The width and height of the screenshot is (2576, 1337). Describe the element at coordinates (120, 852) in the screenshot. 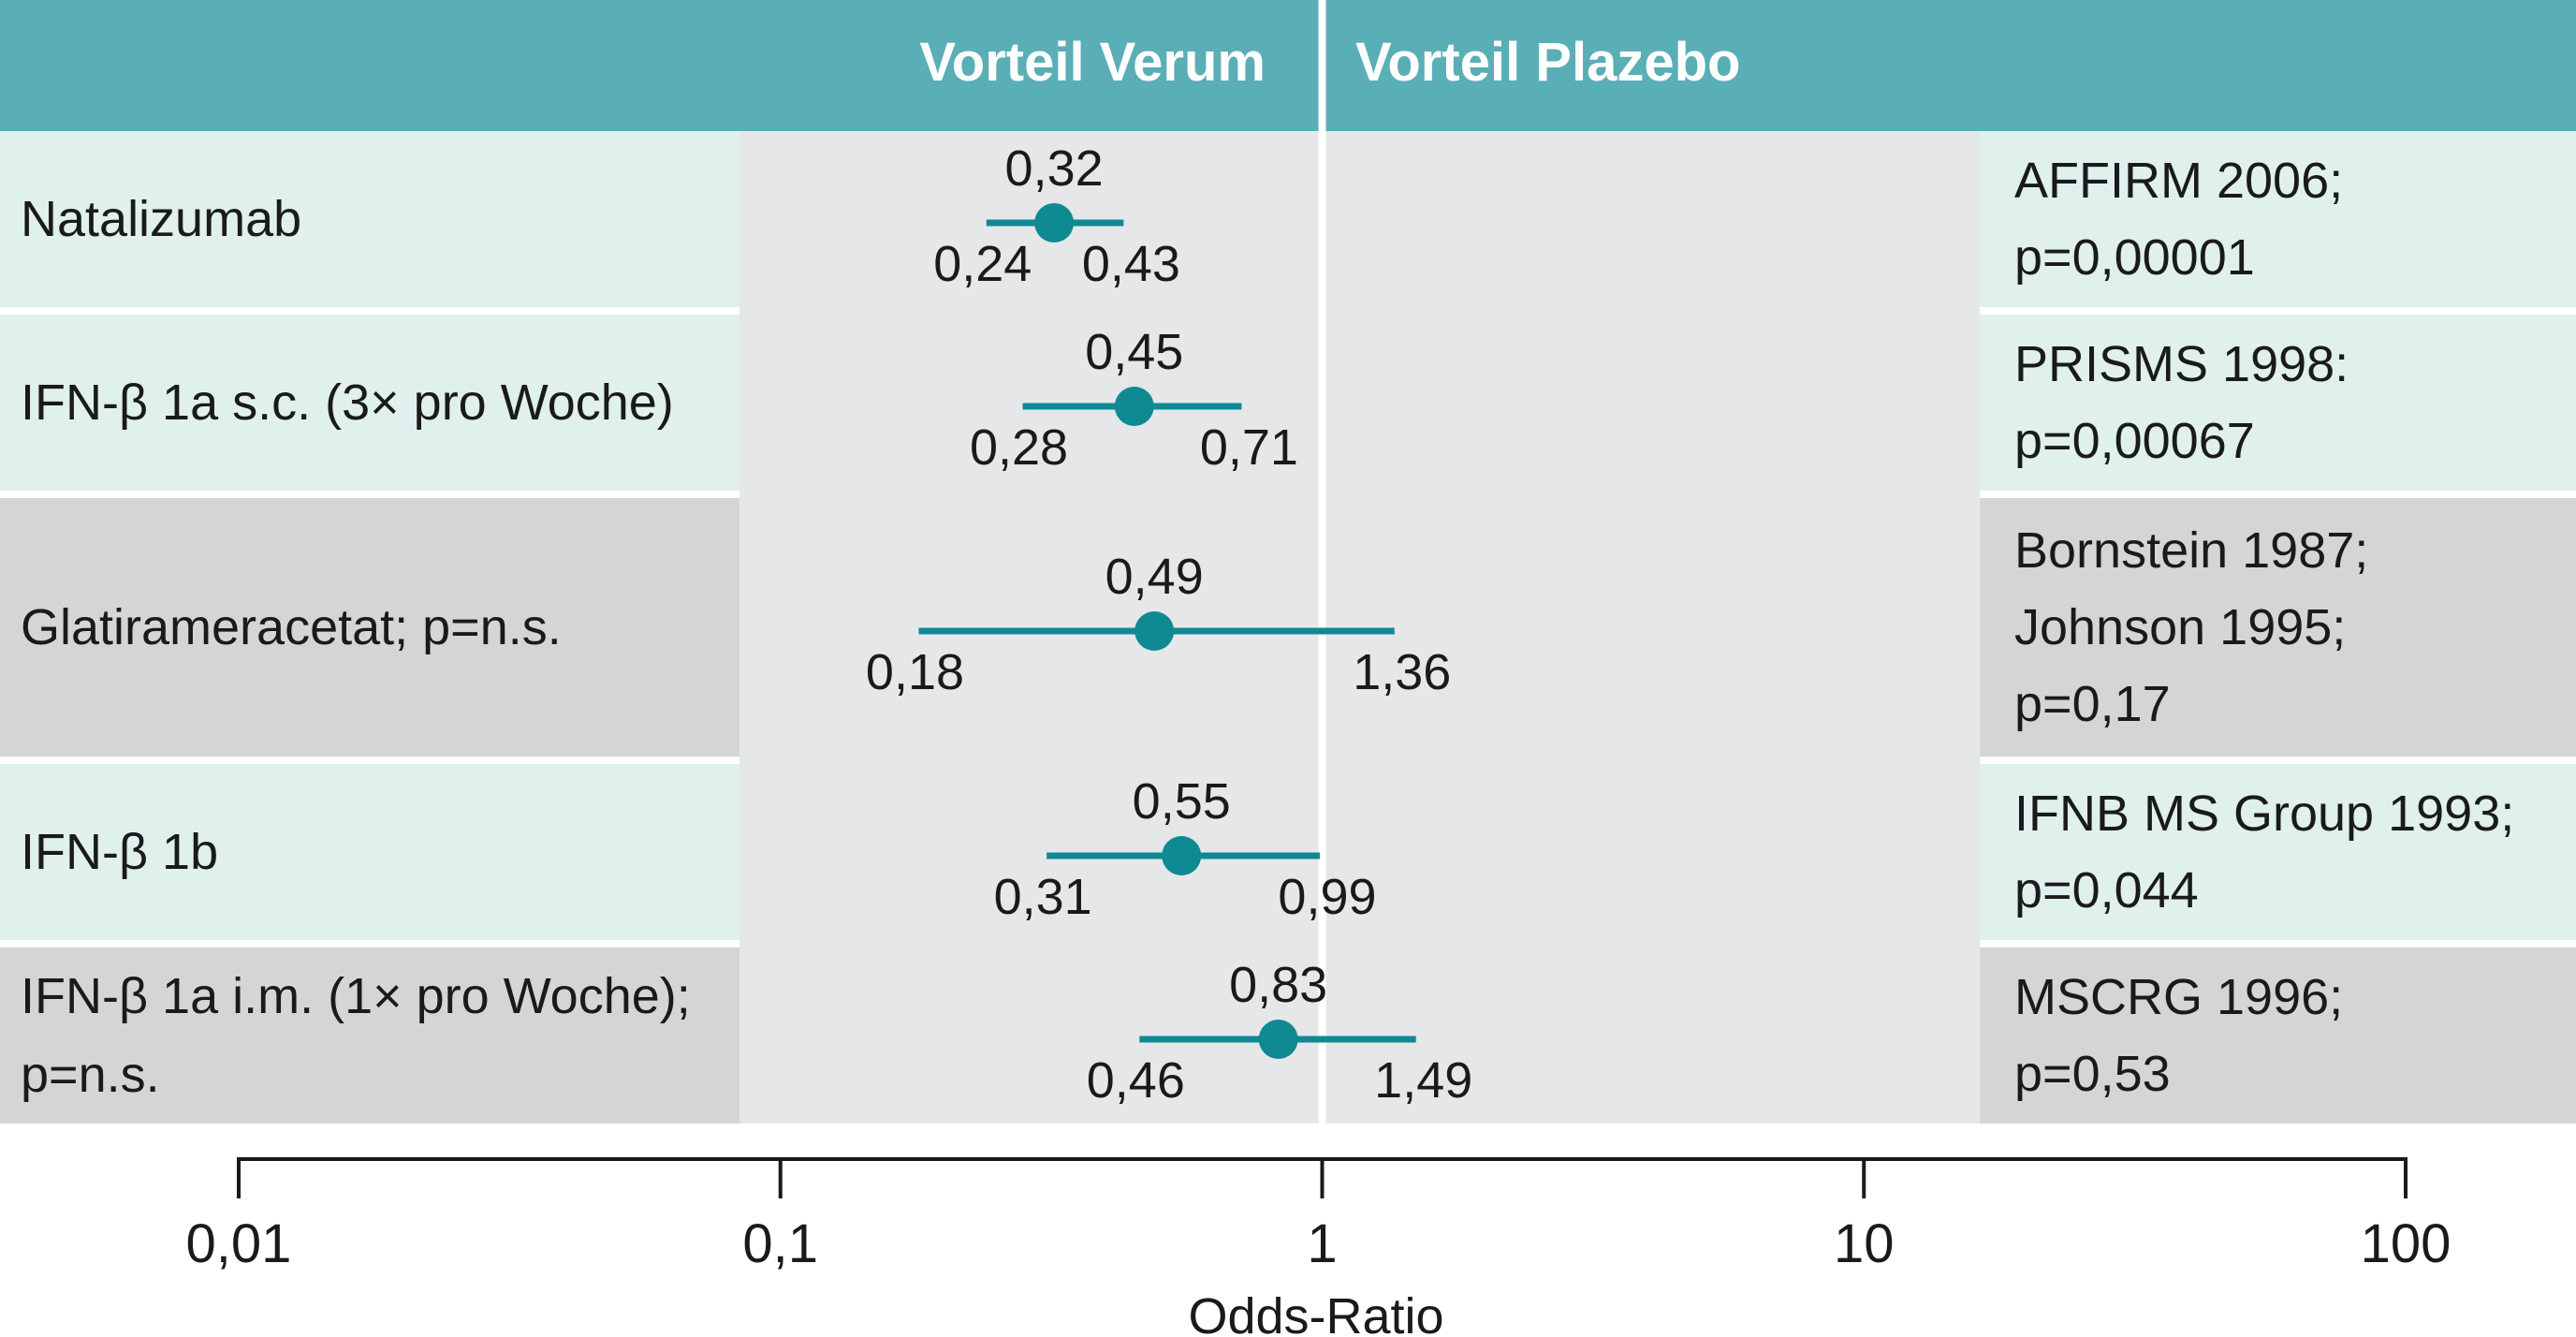

I see `treatment-label: IFN-β 1b` at that location.